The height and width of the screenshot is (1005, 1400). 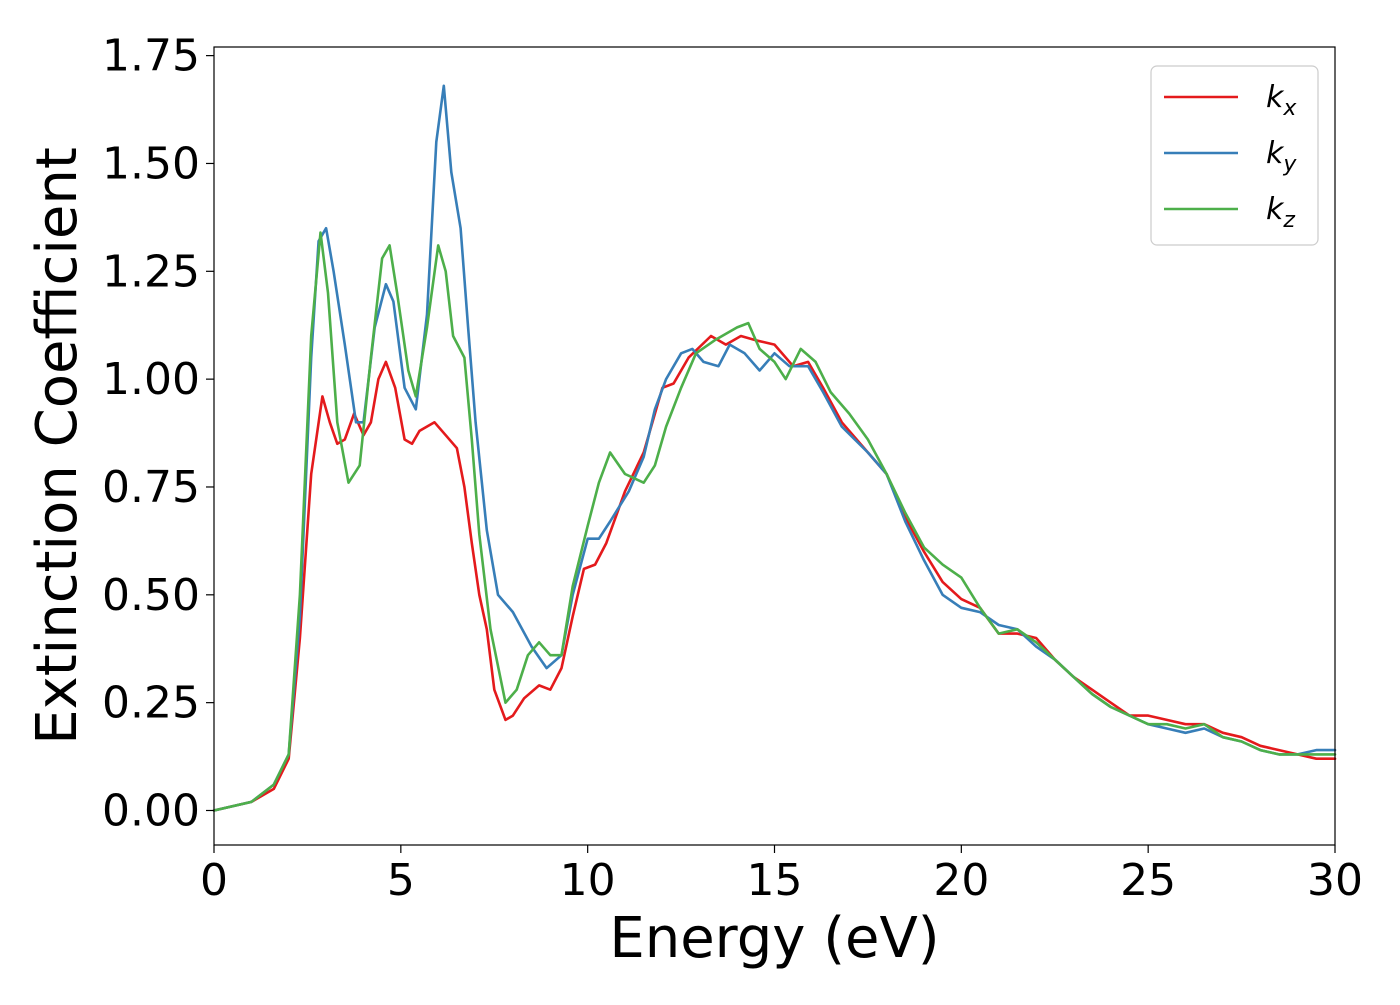 I want to click on x-tick-label: 20, so click(x=961, y=880).